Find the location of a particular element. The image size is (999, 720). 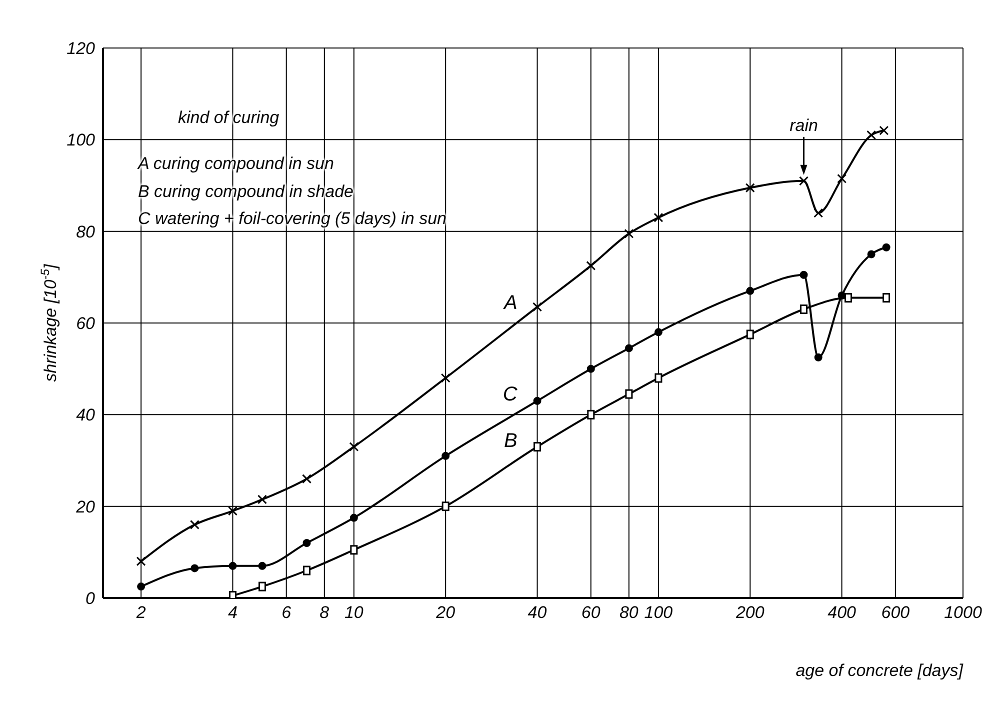

annotation: rain is located at coordinates (804, 125).